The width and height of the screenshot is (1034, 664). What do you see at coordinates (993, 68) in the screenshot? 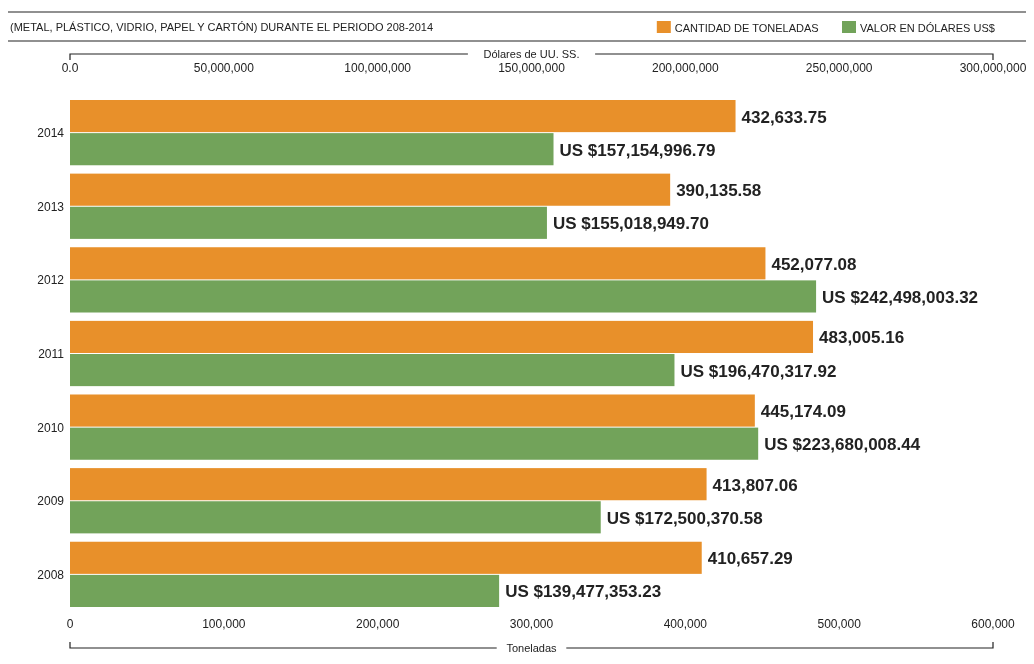
I see `x2-tick-label: 300,000,000` at bounding box center [993, 68].